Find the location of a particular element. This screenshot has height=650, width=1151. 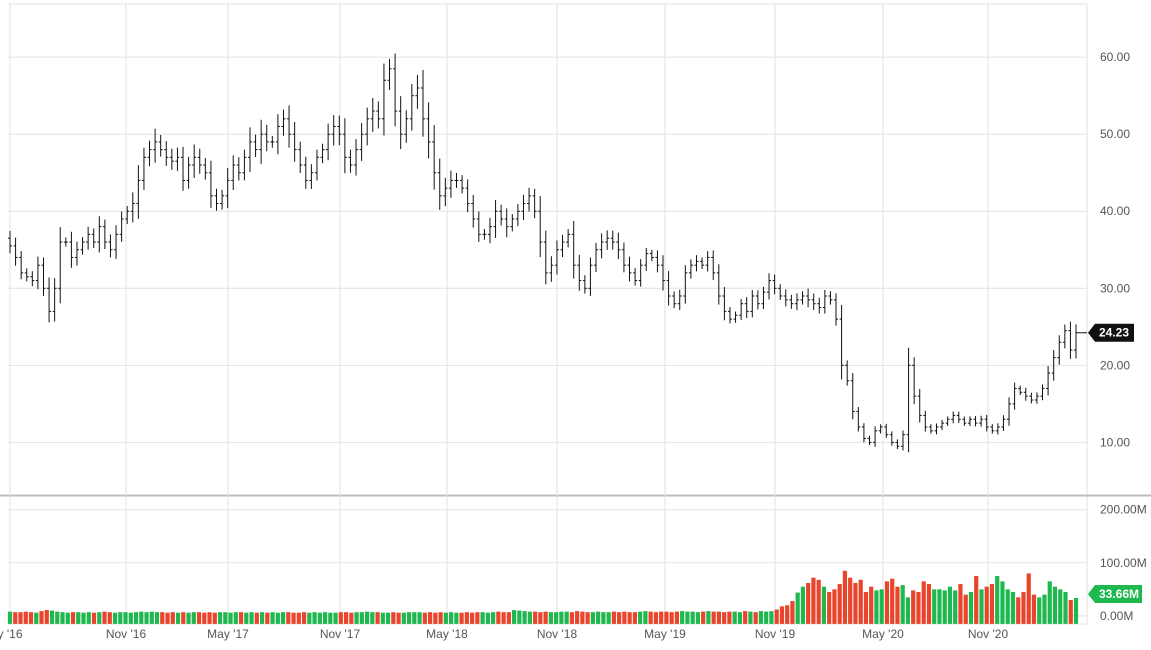

y-tick-label: 60.00 is located at coordinates (1115, 57).